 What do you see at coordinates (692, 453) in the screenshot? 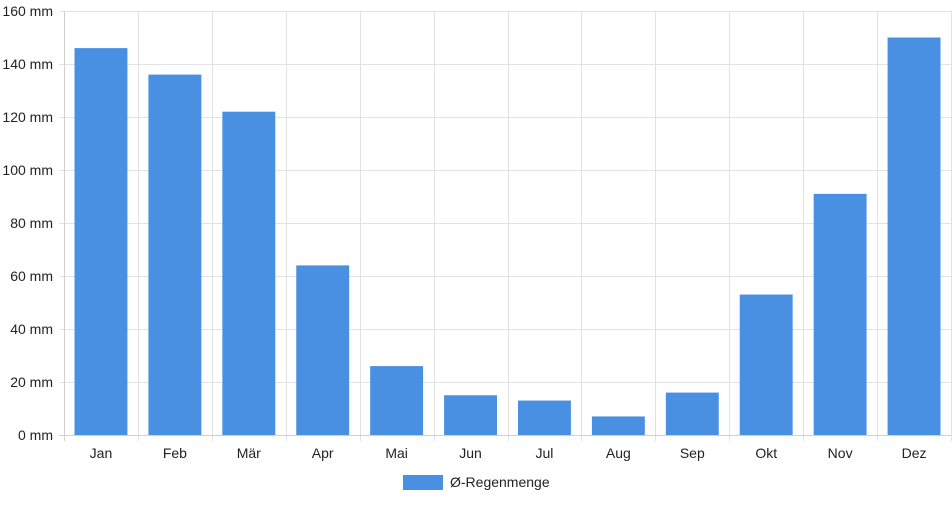
I see `x-tick-label: Sep` at bounding box center [692, 453].